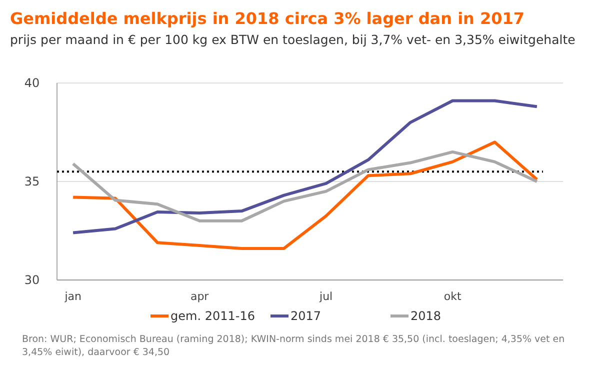 The image size is (601, 366). Describe the element at coordinates (426, 316) in the screenshot. I see `legend-label: 2018` at that location.